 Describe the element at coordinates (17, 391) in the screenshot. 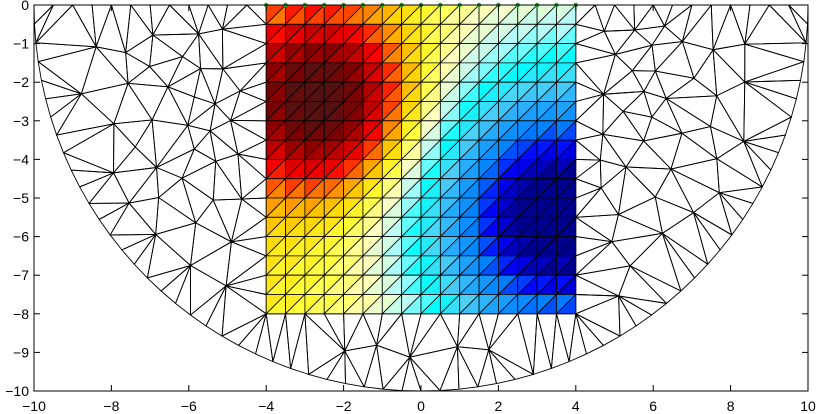

I see `y-tick-label: −10` at that location.